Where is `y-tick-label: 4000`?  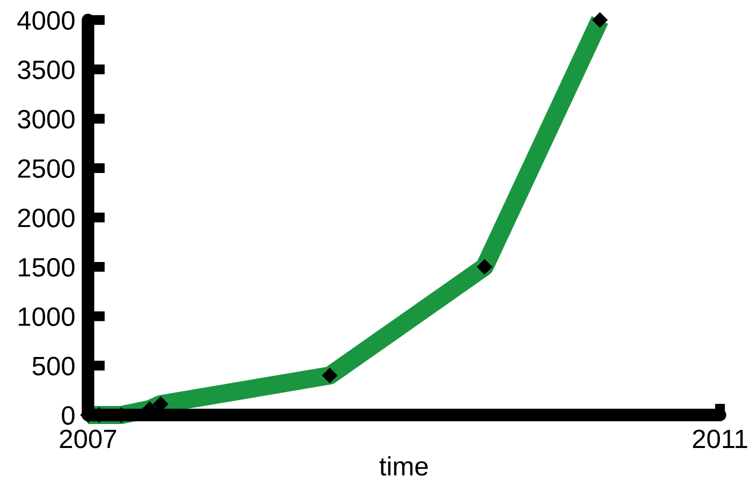
y-tick-label: 4000 is located at coordinates (45, 20).